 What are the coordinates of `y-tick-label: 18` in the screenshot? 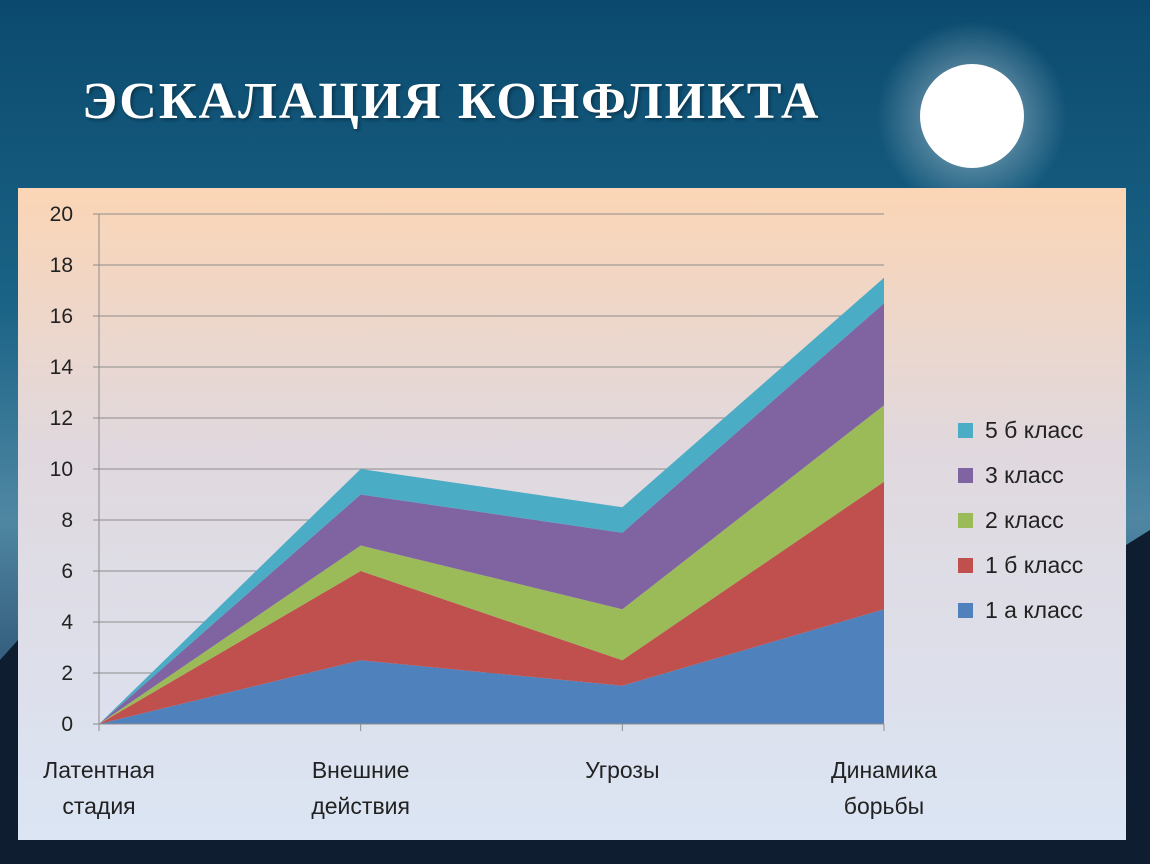 It's located at (61, 265).